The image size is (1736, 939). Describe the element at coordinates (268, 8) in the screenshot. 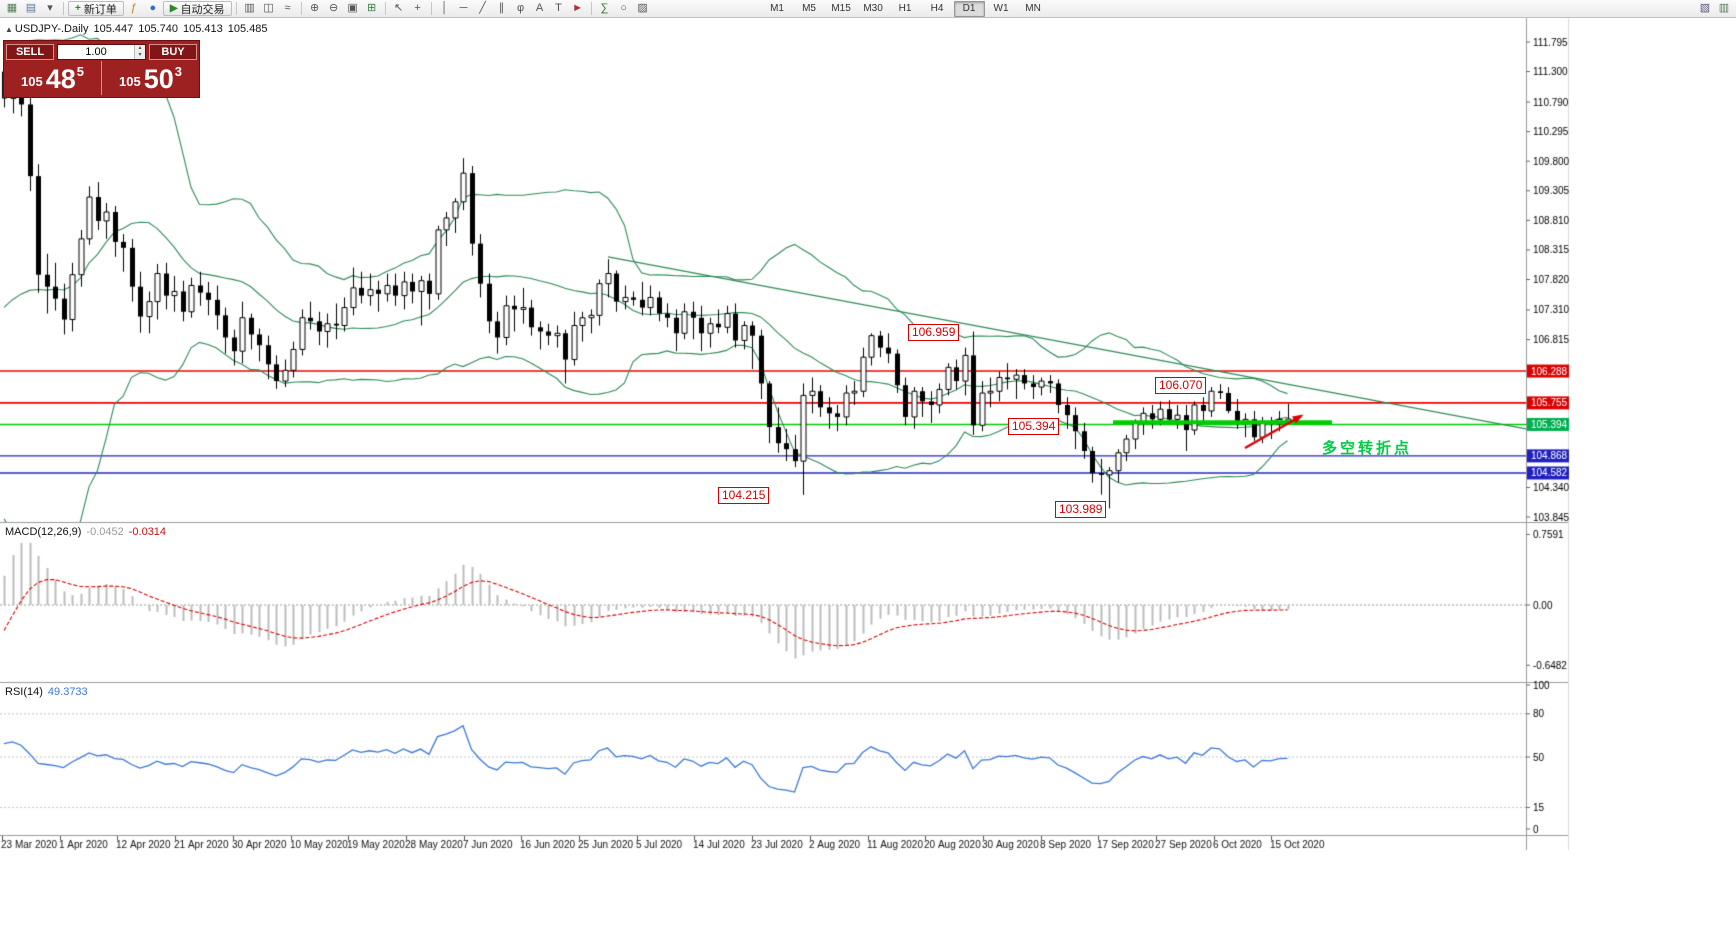

I see `candlestick-chart-icon: ◫` at that location.